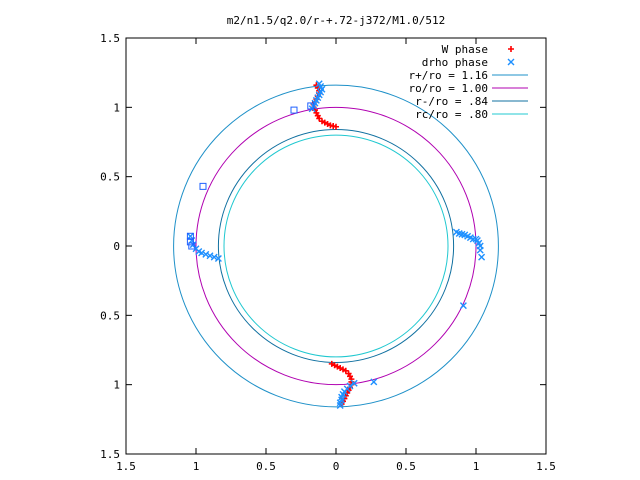  Describe the element at coordinates (465, 49) in the screenshot. I see `legend-label-0: W phase` at that location.